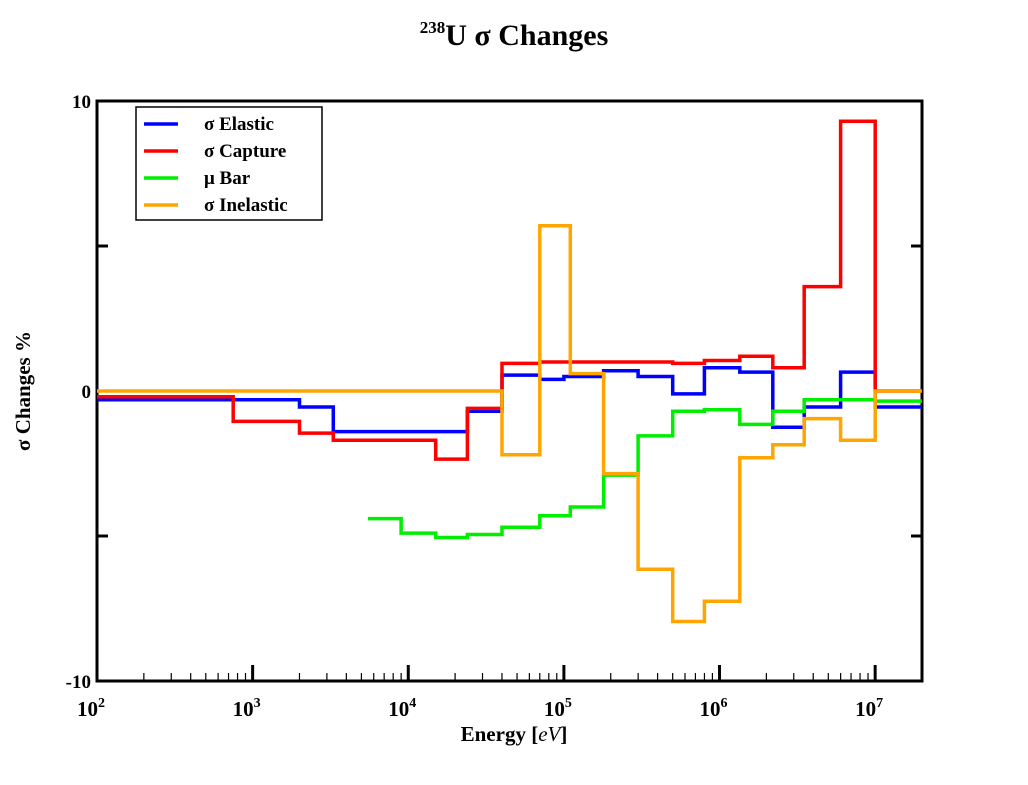  What do you see at coordinates (402, 708) in the screenshot?
I see `x-tick-label: 10⁴` at bounding box center [402, 708].